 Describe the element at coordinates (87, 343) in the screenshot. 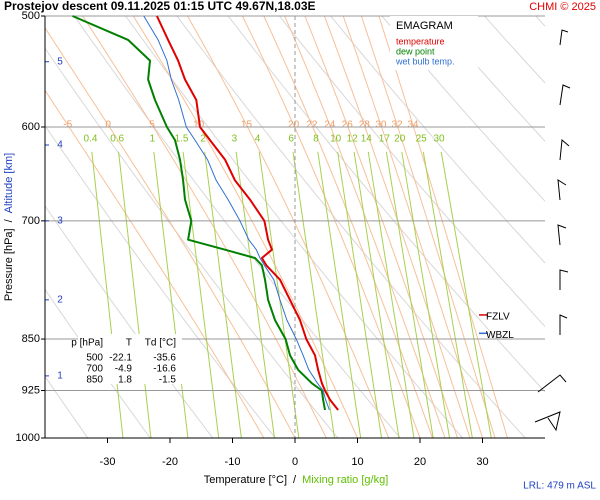

I see `table-header: p [hPa]` at that location.